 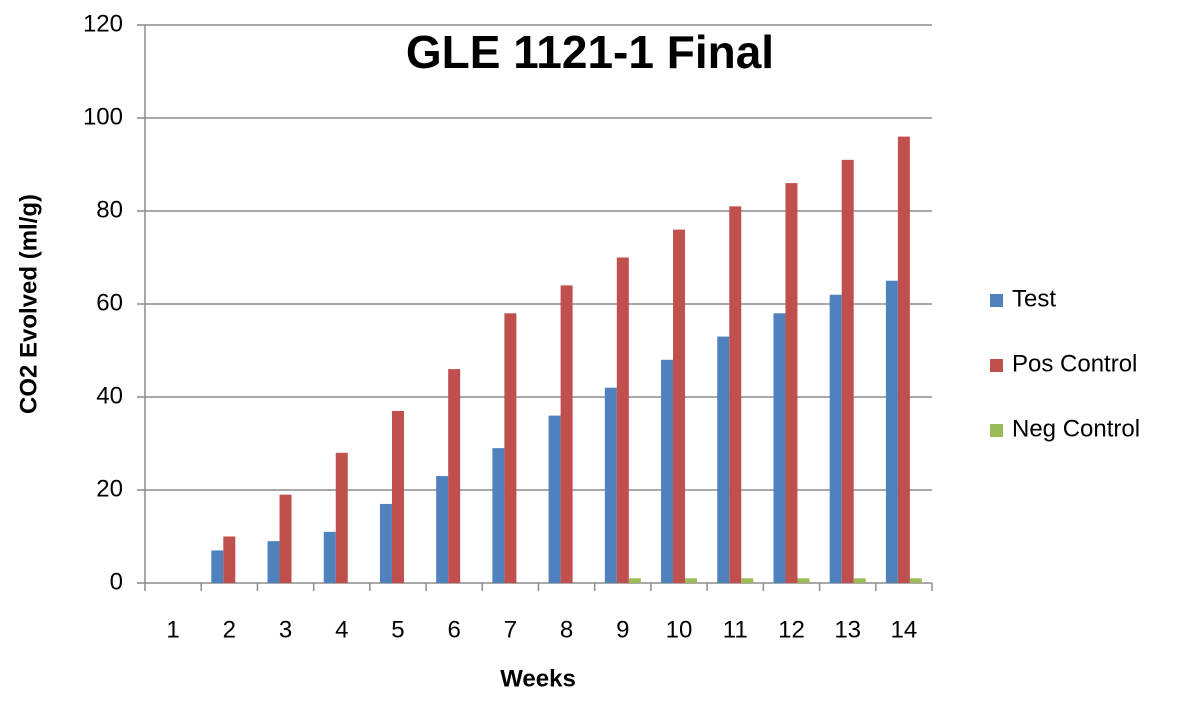 I want to click on x-tick-label: 5, so click(x=397, y=629).